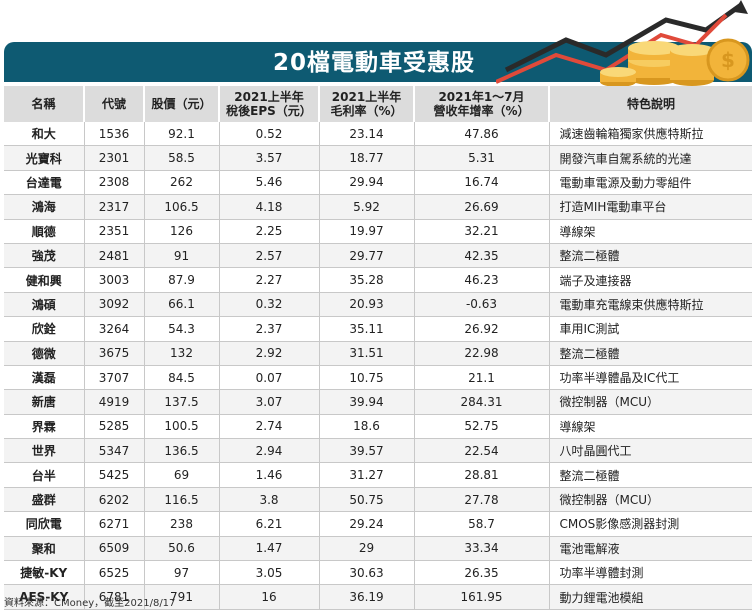 This screenshot has height=612, width=756. I want to click on table-cell: 動力鋰電池模組, so click(650, 597).